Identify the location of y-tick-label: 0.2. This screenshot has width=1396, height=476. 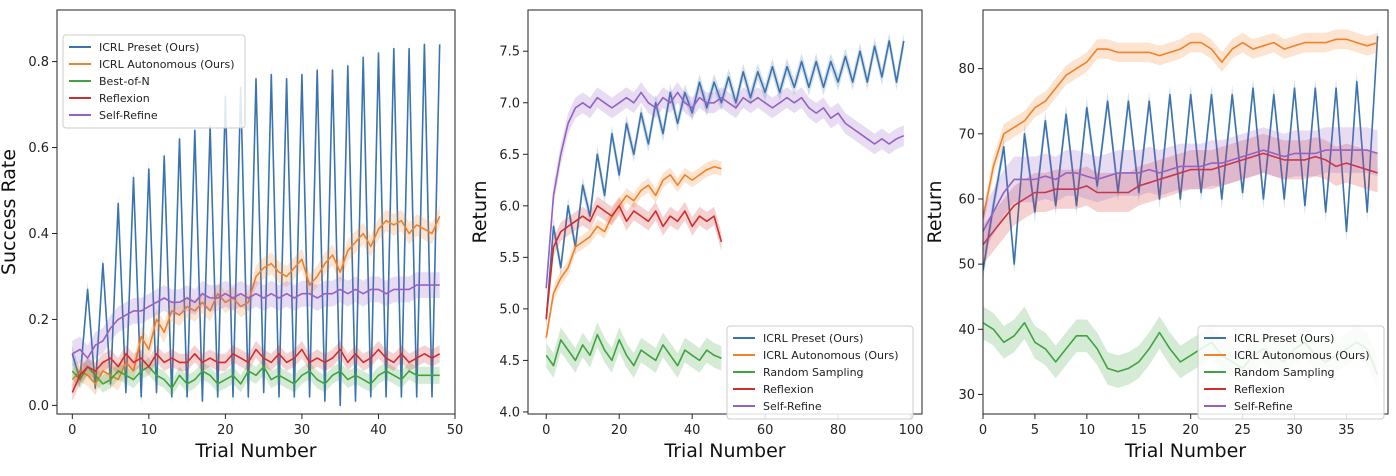
(38, 320).